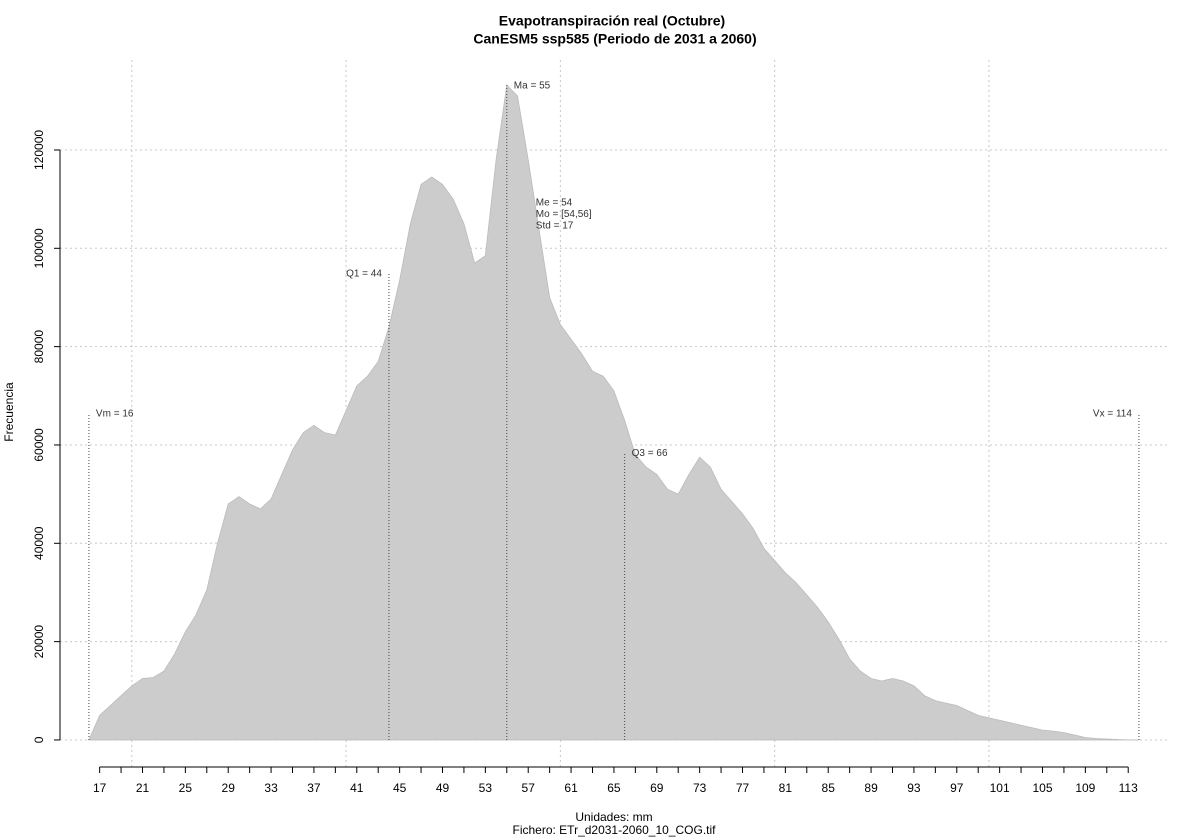 The image size is (1200, 840). Describe the element at coordinates (657, 788) in the screenshot. I see `x-tick-label: 69` at that location.